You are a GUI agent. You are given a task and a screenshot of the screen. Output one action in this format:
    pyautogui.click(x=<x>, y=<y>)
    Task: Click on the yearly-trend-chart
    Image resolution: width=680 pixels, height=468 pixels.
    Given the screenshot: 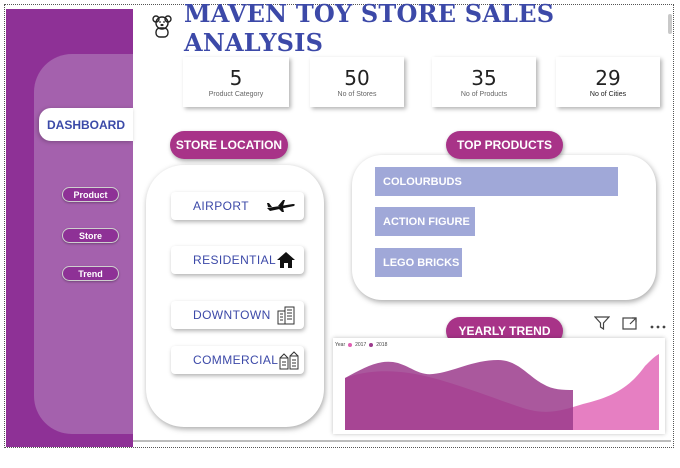 What is the action you would take?
    pyautogui.click(x=499, y=386)
    